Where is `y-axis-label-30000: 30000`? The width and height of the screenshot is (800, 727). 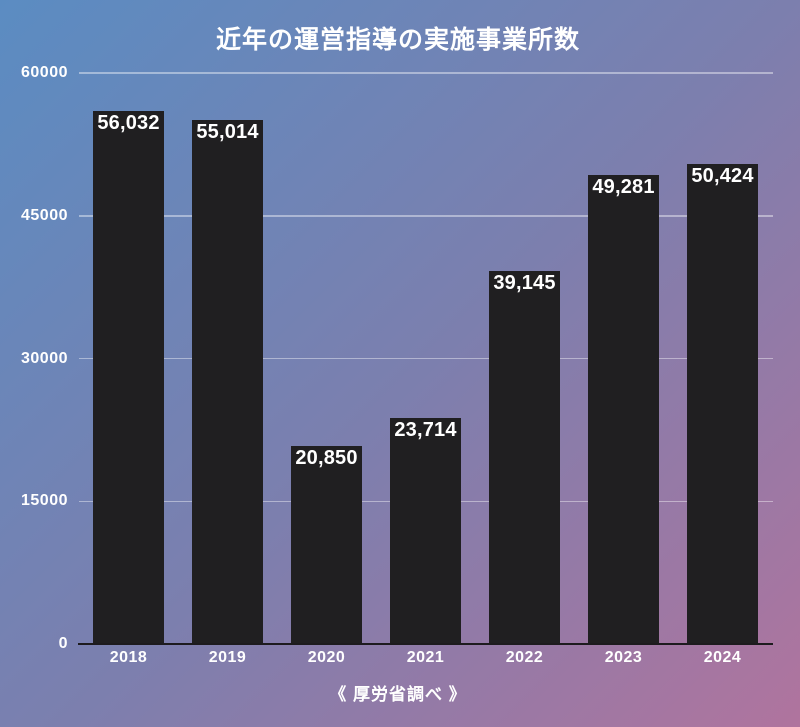 y-axis-label-30000: 30000 is located at coordinates (44, 358).